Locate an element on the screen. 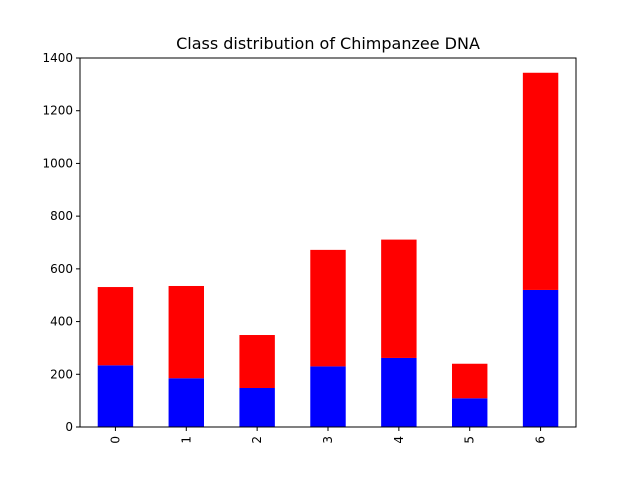 The width and height of the screenshot is (640, 480). x-tick-label-4: 4 is located at coordinates (399, 440).